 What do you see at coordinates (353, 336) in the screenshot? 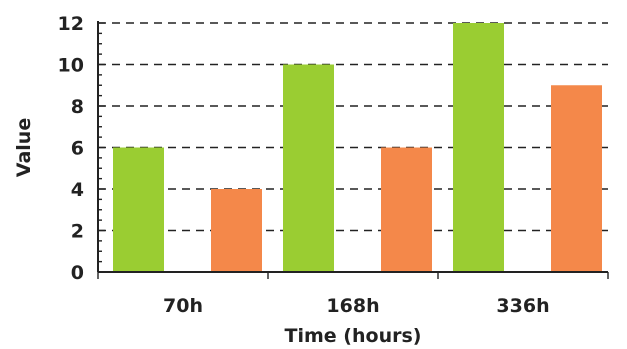
I see `x-axis-title: Time (hours)` at bounding box center [353, 336].